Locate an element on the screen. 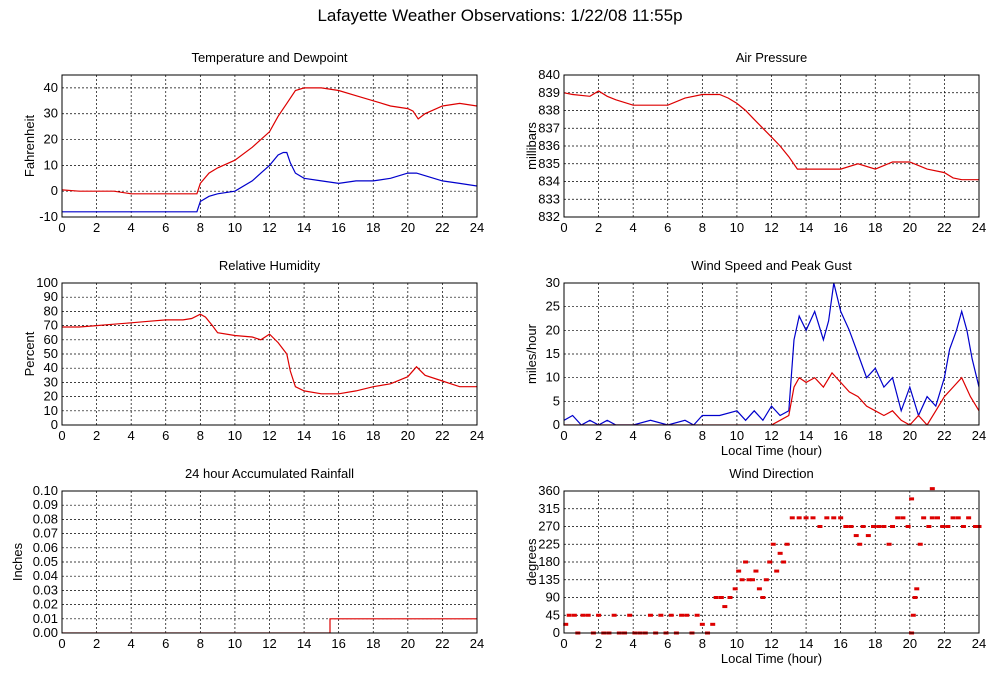  y-tick-label: 0.08 is located at coordinates (45, 518).